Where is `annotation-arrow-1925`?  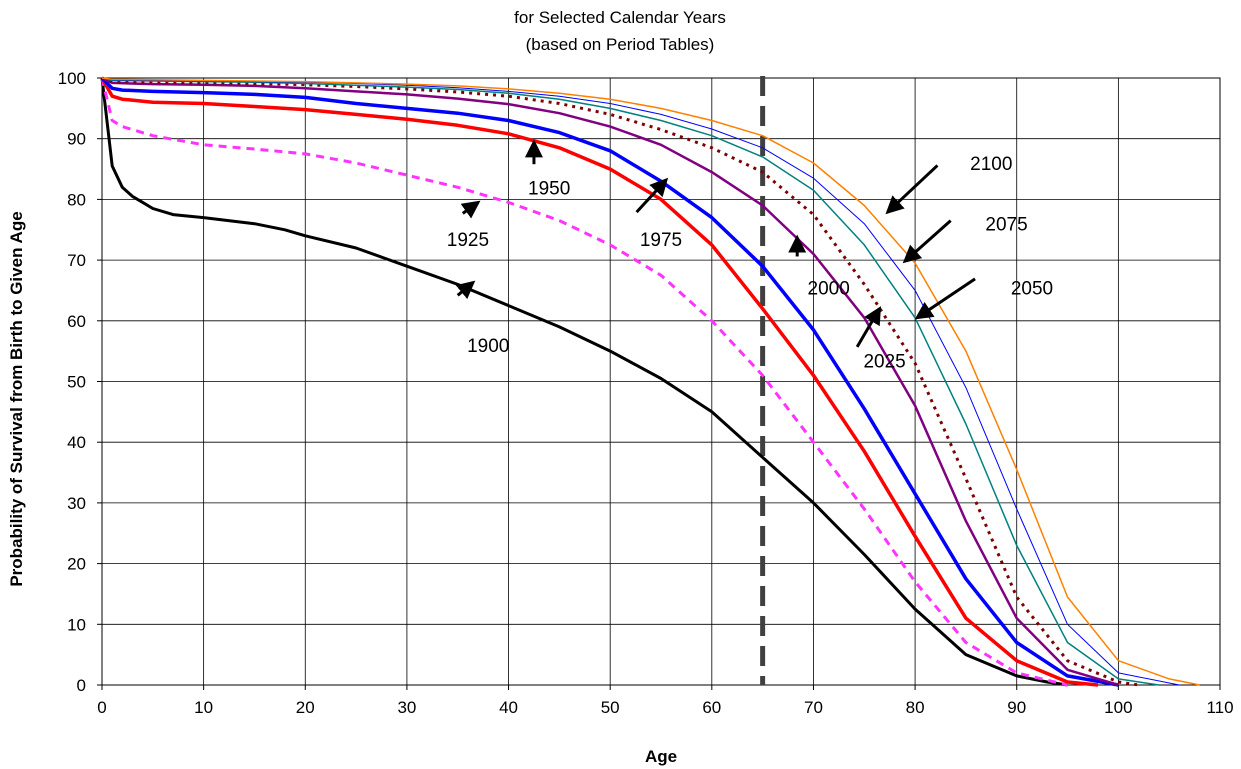 annotation-arrow-1925 is located at coordinates (470, 209).